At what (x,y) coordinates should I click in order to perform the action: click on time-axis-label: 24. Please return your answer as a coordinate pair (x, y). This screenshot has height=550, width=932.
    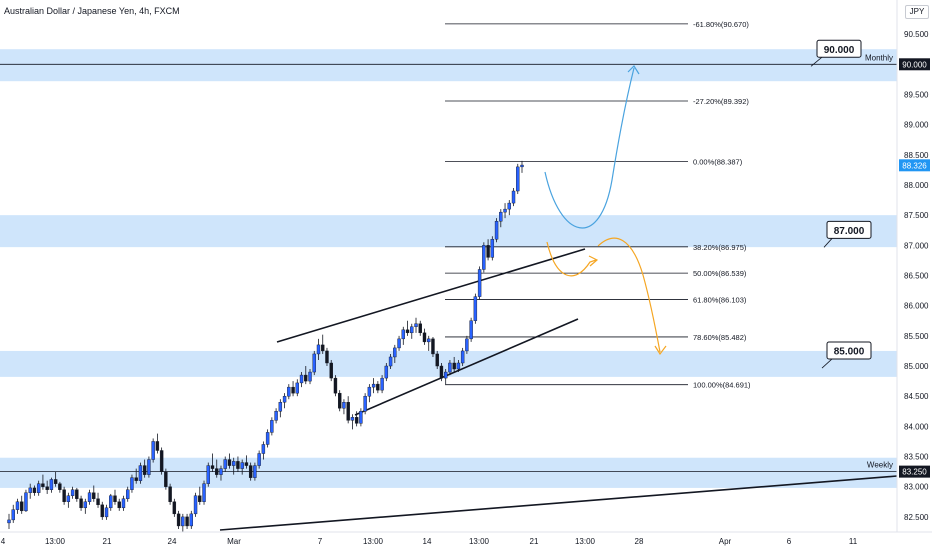
    Looking at the image, I should click on (172, 541).